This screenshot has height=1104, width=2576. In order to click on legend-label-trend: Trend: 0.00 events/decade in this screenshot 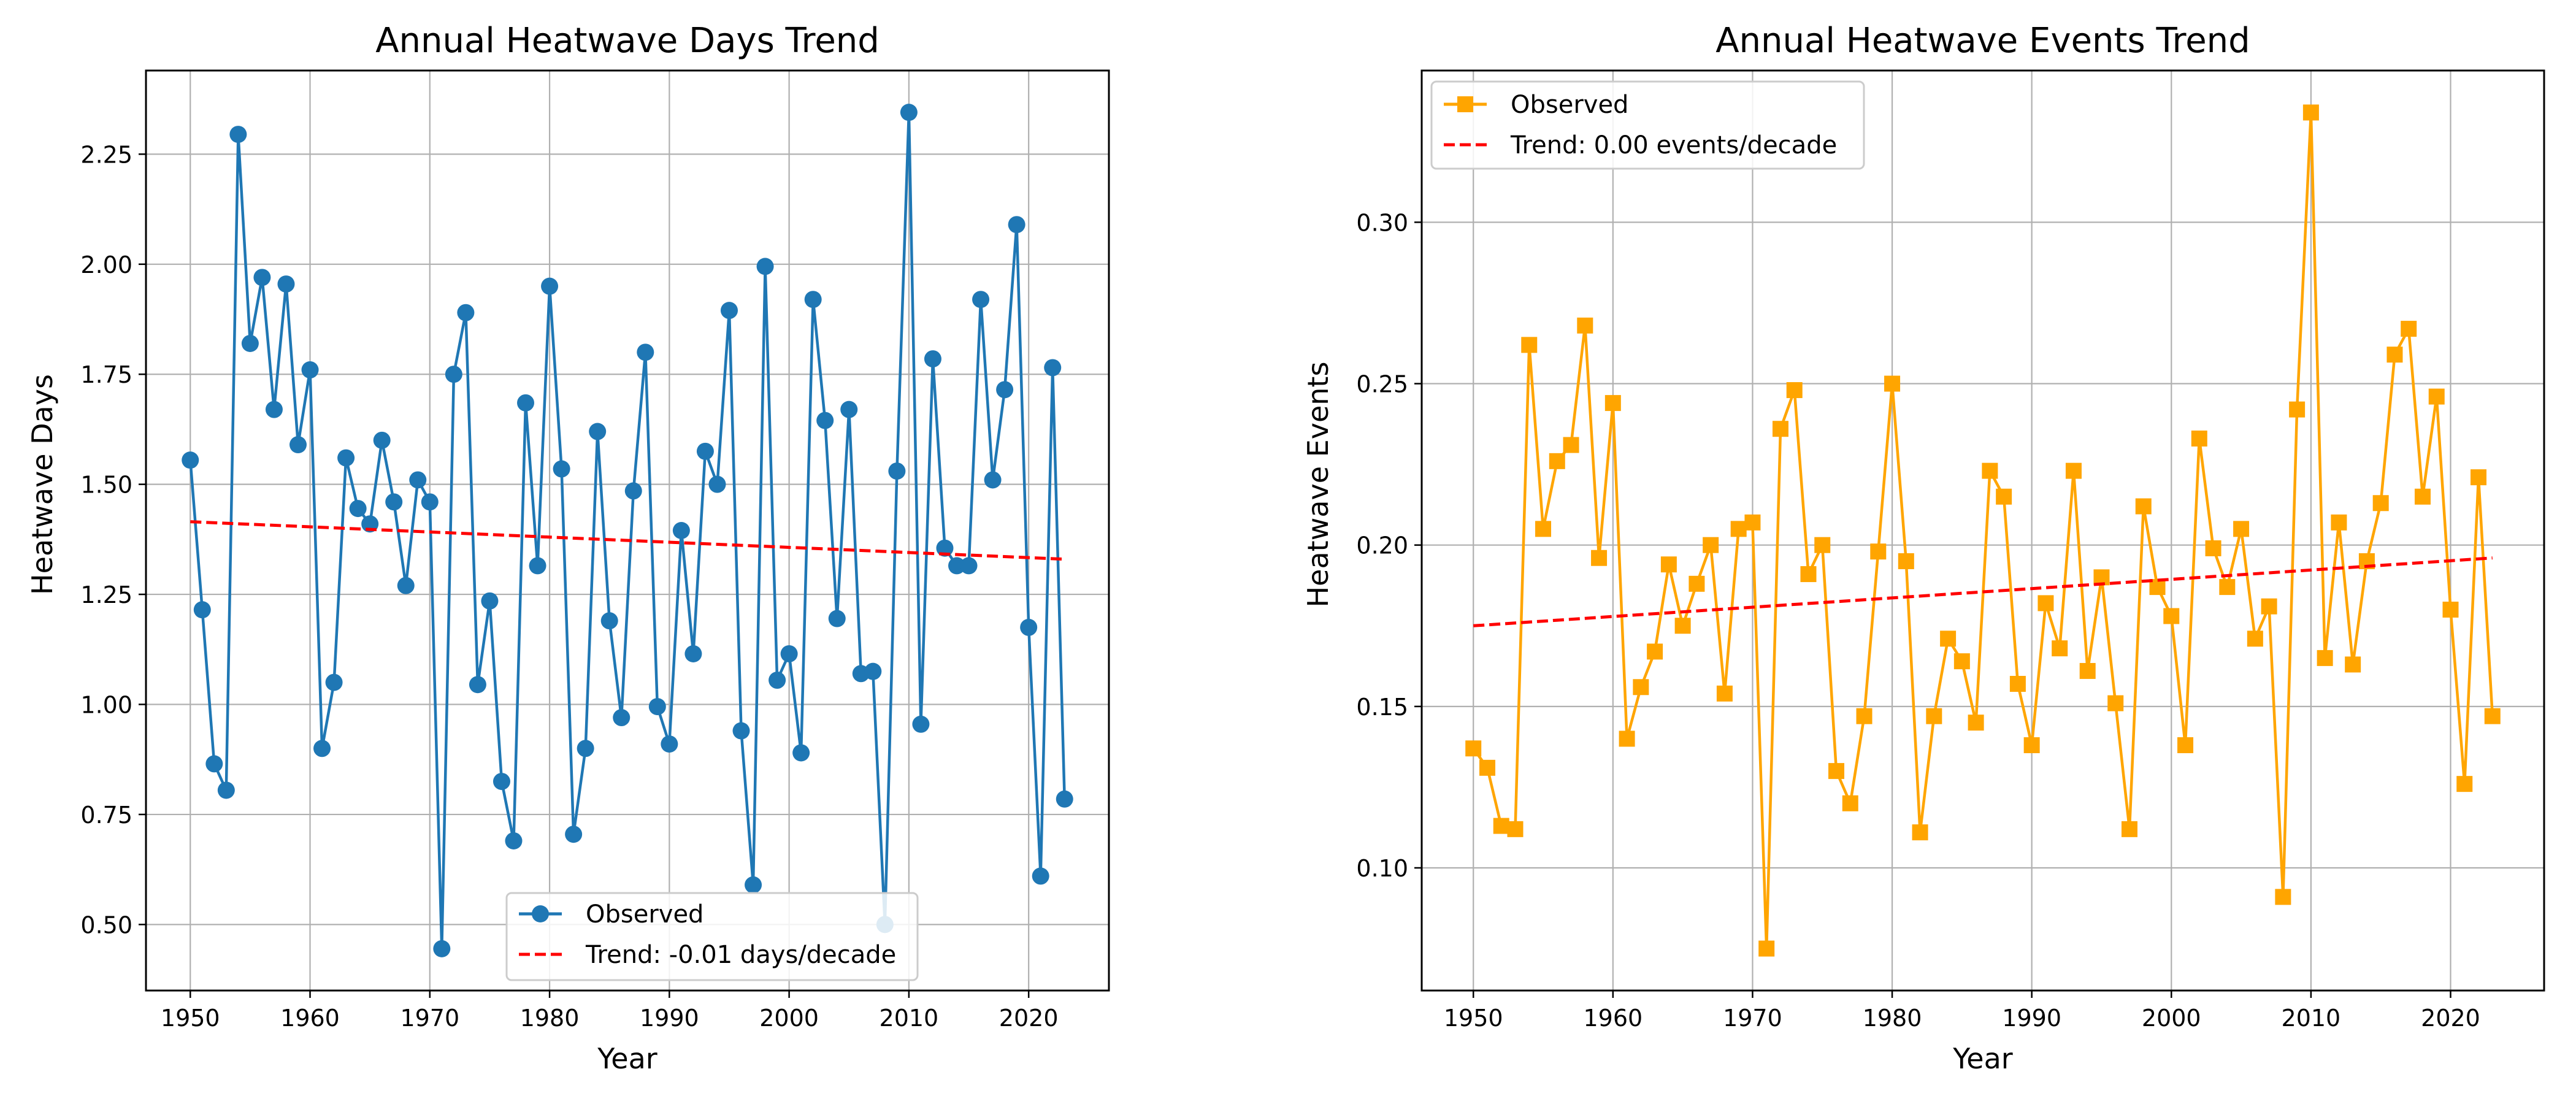, I will do `click(1673, 145)`.